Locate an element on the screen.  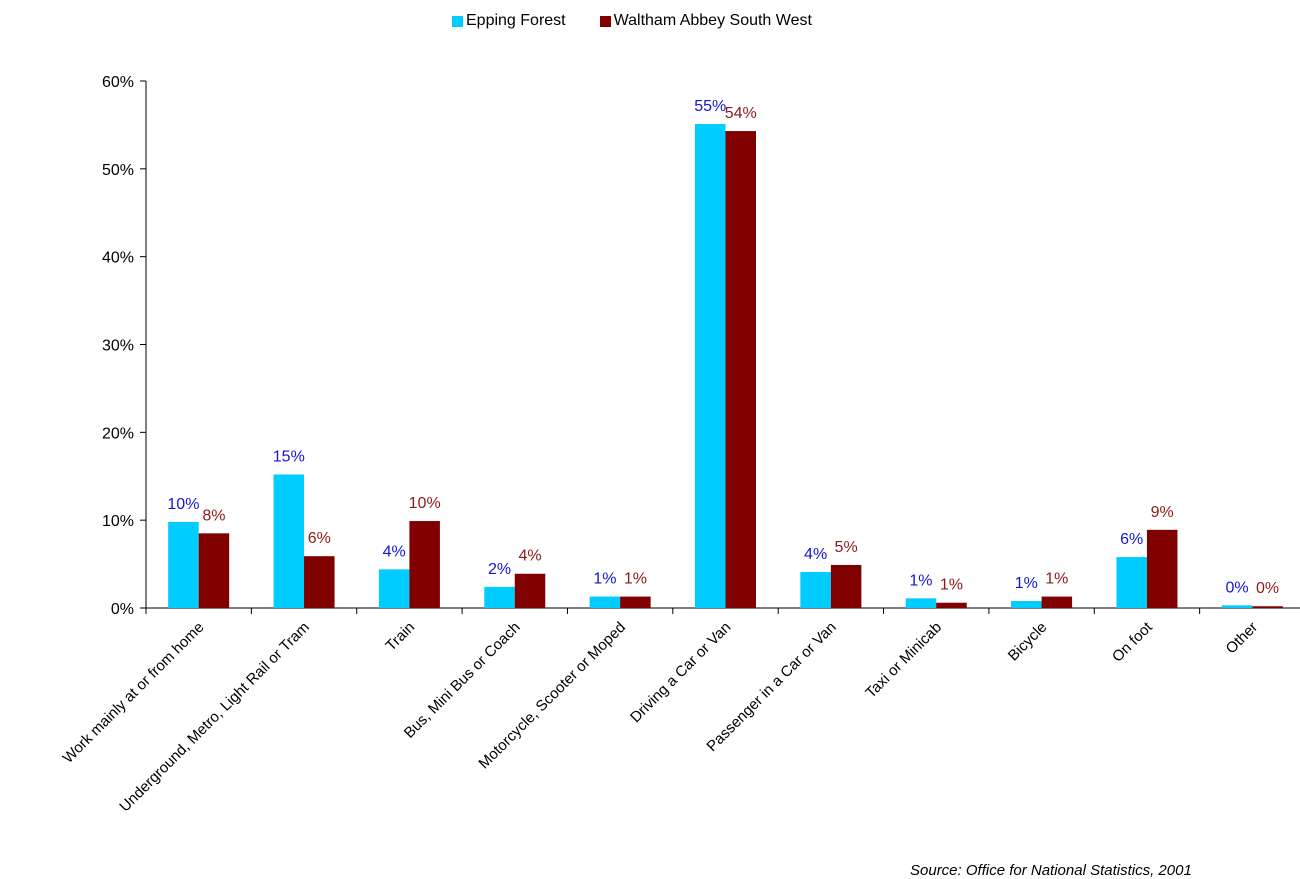
x-tick-label-on-foot: On foot is located at coordinates (1132, 641).